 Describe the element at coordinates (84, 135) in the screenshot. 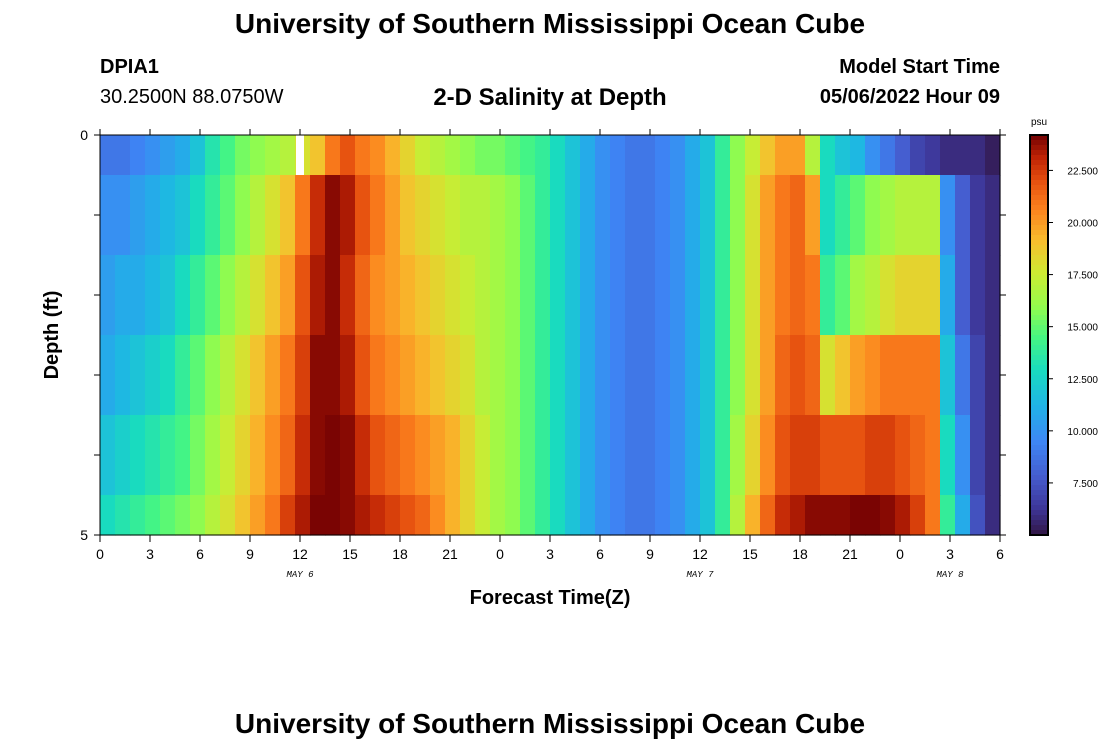

I see `y-tick-label: 0` at that location.